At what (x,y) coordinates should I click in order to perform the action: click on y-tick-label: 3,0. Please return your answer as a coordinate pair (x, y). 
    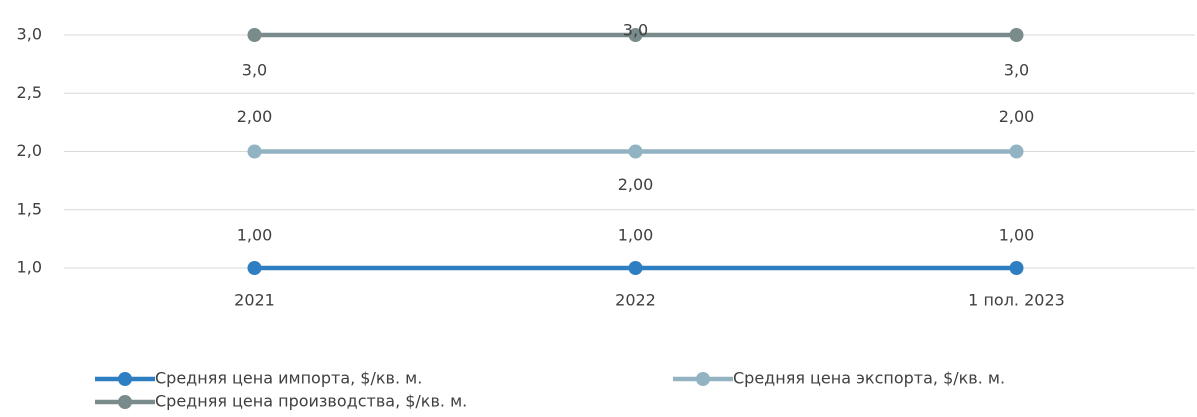
    Looking at the image, I should click on (29, 34).